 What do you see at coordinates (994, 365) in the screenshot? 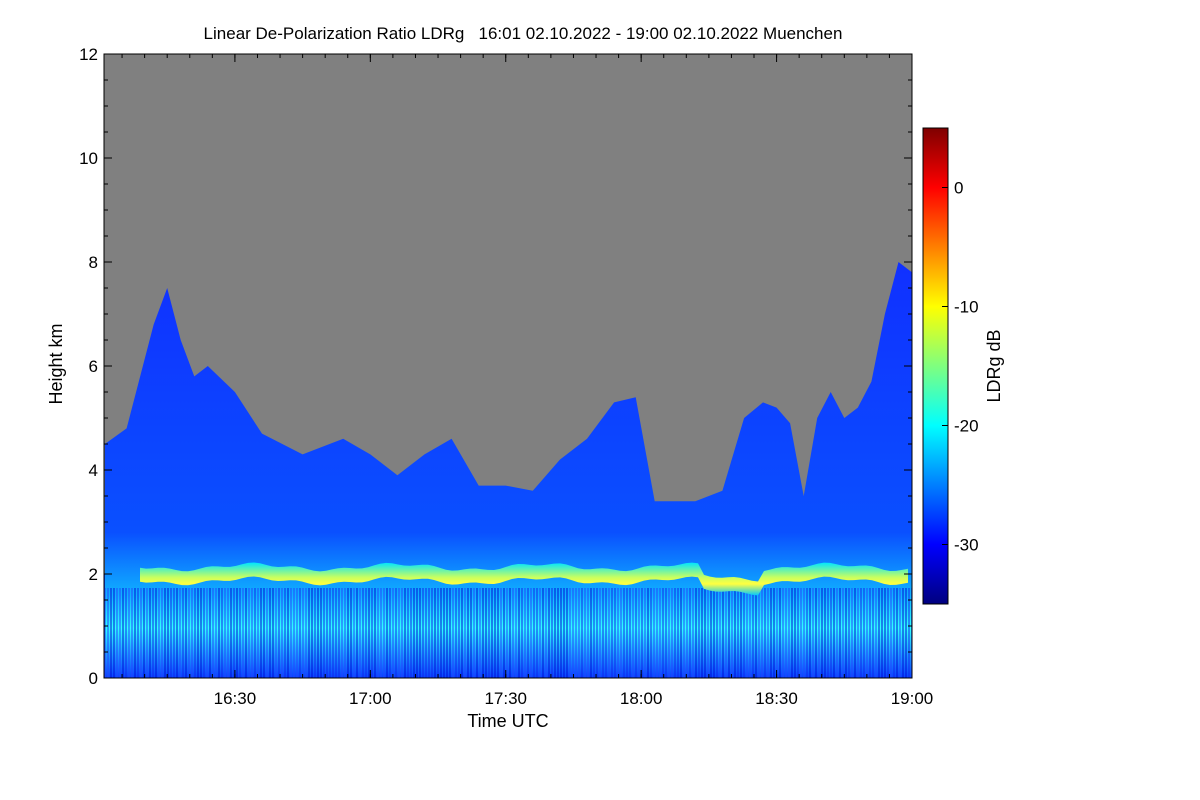
I see `colorbar-label: LDRg dB` at bounding box center [994, 365].